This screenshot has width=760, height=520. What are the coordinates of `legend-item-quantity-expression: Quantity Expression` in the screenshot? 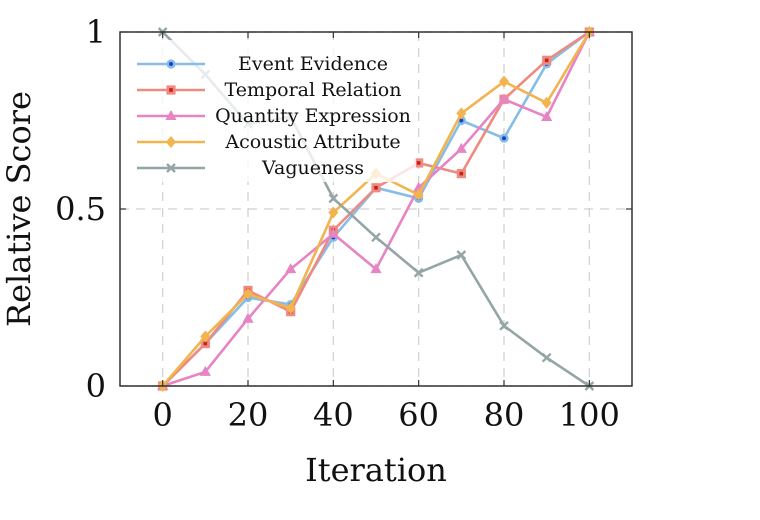 It's located at (274, 116).